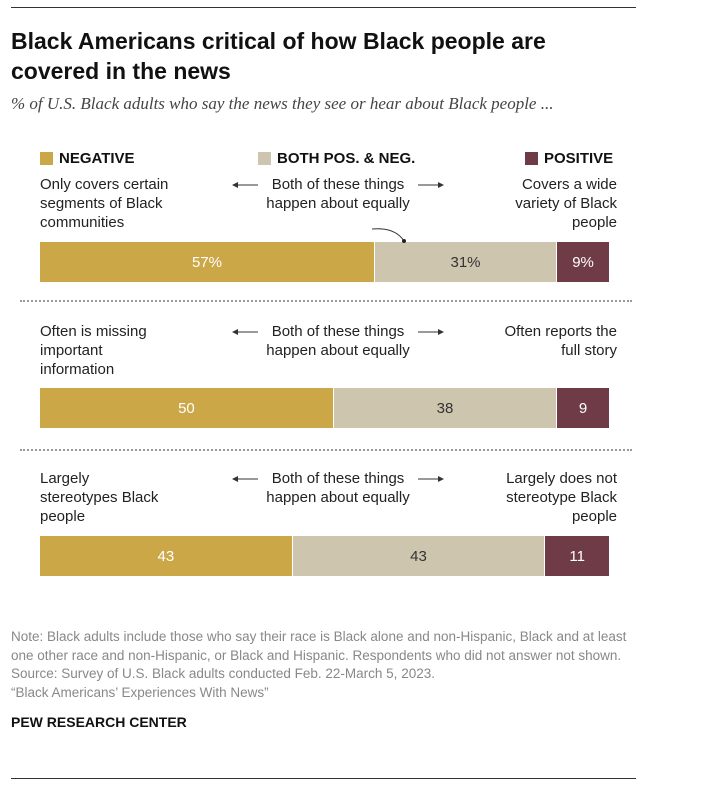  I want to click on data-label: 31%, so click(465, 262).